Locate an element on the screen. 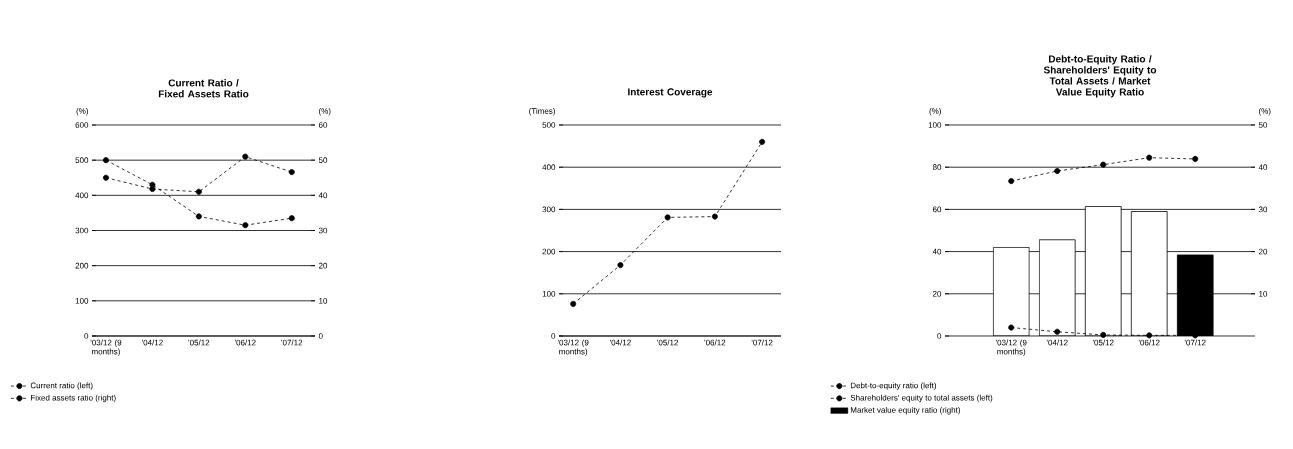 The image size is (1293, 449). y-tick-label: 60 is located at coordinates (937, 209).